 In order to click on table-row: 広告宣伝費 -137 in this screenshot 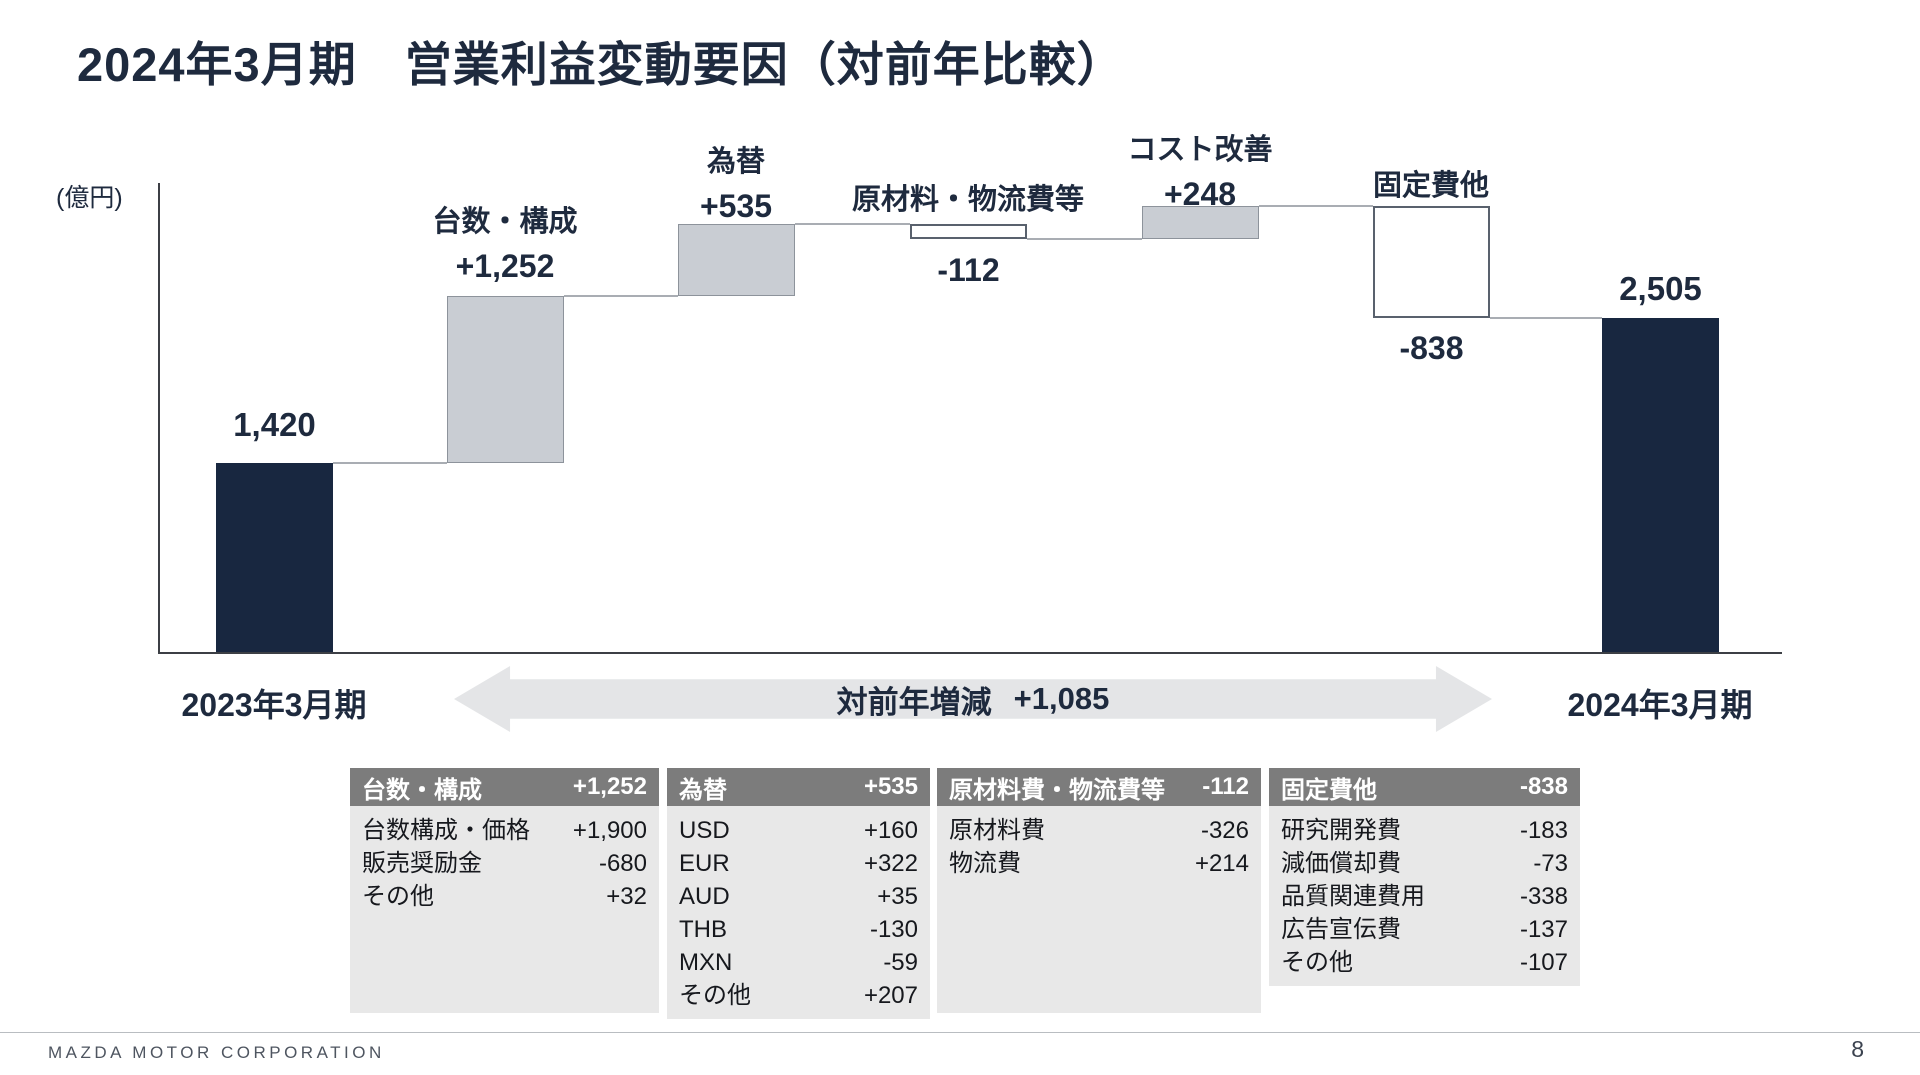, I will do `click(1424, 929)`.